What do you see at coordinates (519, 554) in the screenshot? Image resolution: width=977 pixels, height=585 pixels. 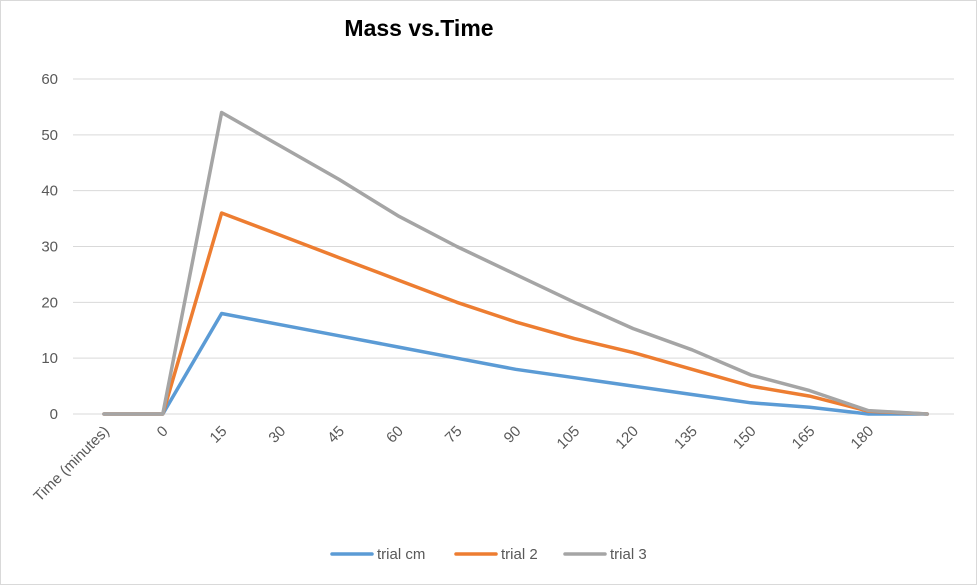 I see `legend-label: trial 2` at bounding box center [519, 554].